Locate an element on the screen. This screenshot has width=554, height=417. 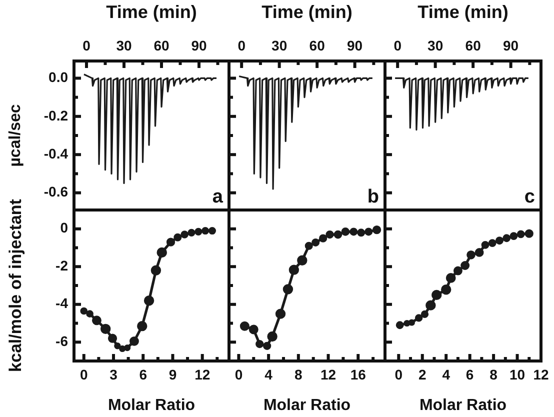
y-axis-title: µcal/sec is located at coordinates (15, 135).